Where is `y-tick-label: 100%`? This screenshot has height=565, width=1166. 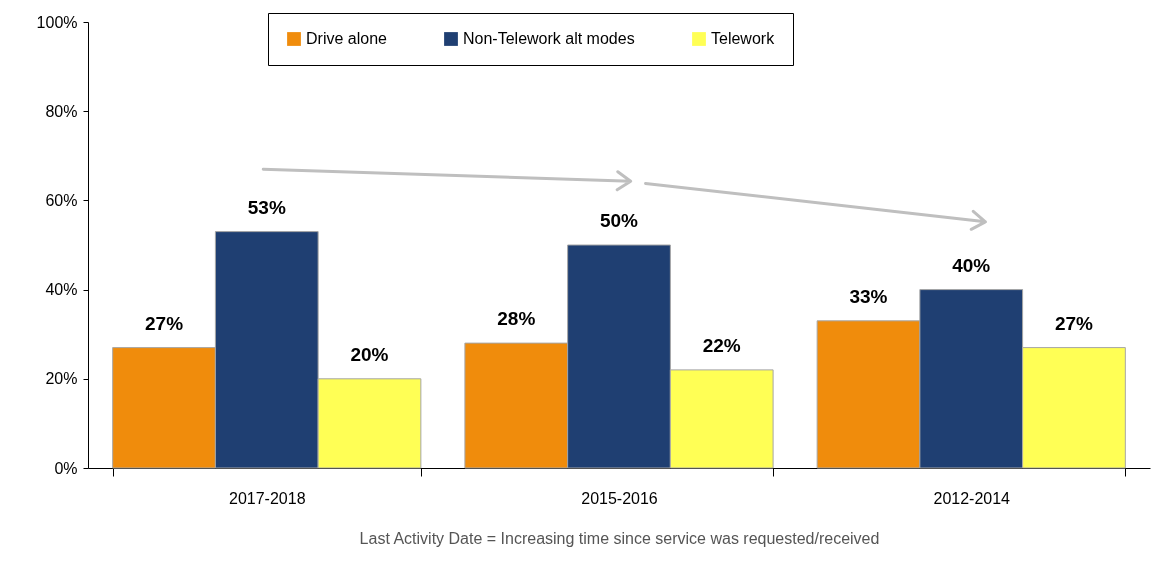
y-tick-label: 100% is located at coordinates (57, 22).